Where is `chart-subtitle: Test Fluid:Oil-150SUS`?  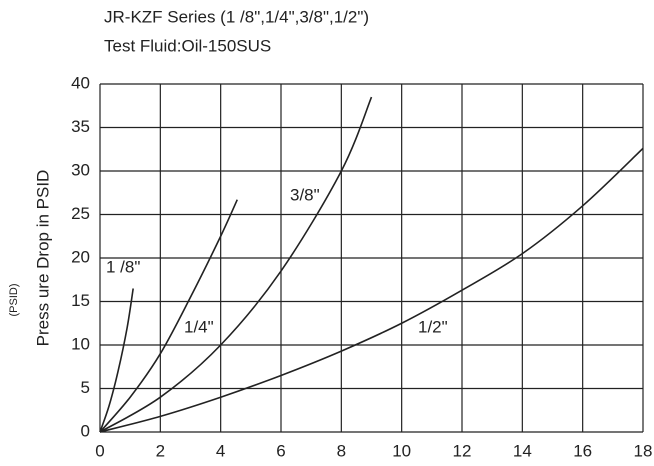
chart-subtitle: Test Fluid:Oil-150SUS is located at coordinates (187, 45).